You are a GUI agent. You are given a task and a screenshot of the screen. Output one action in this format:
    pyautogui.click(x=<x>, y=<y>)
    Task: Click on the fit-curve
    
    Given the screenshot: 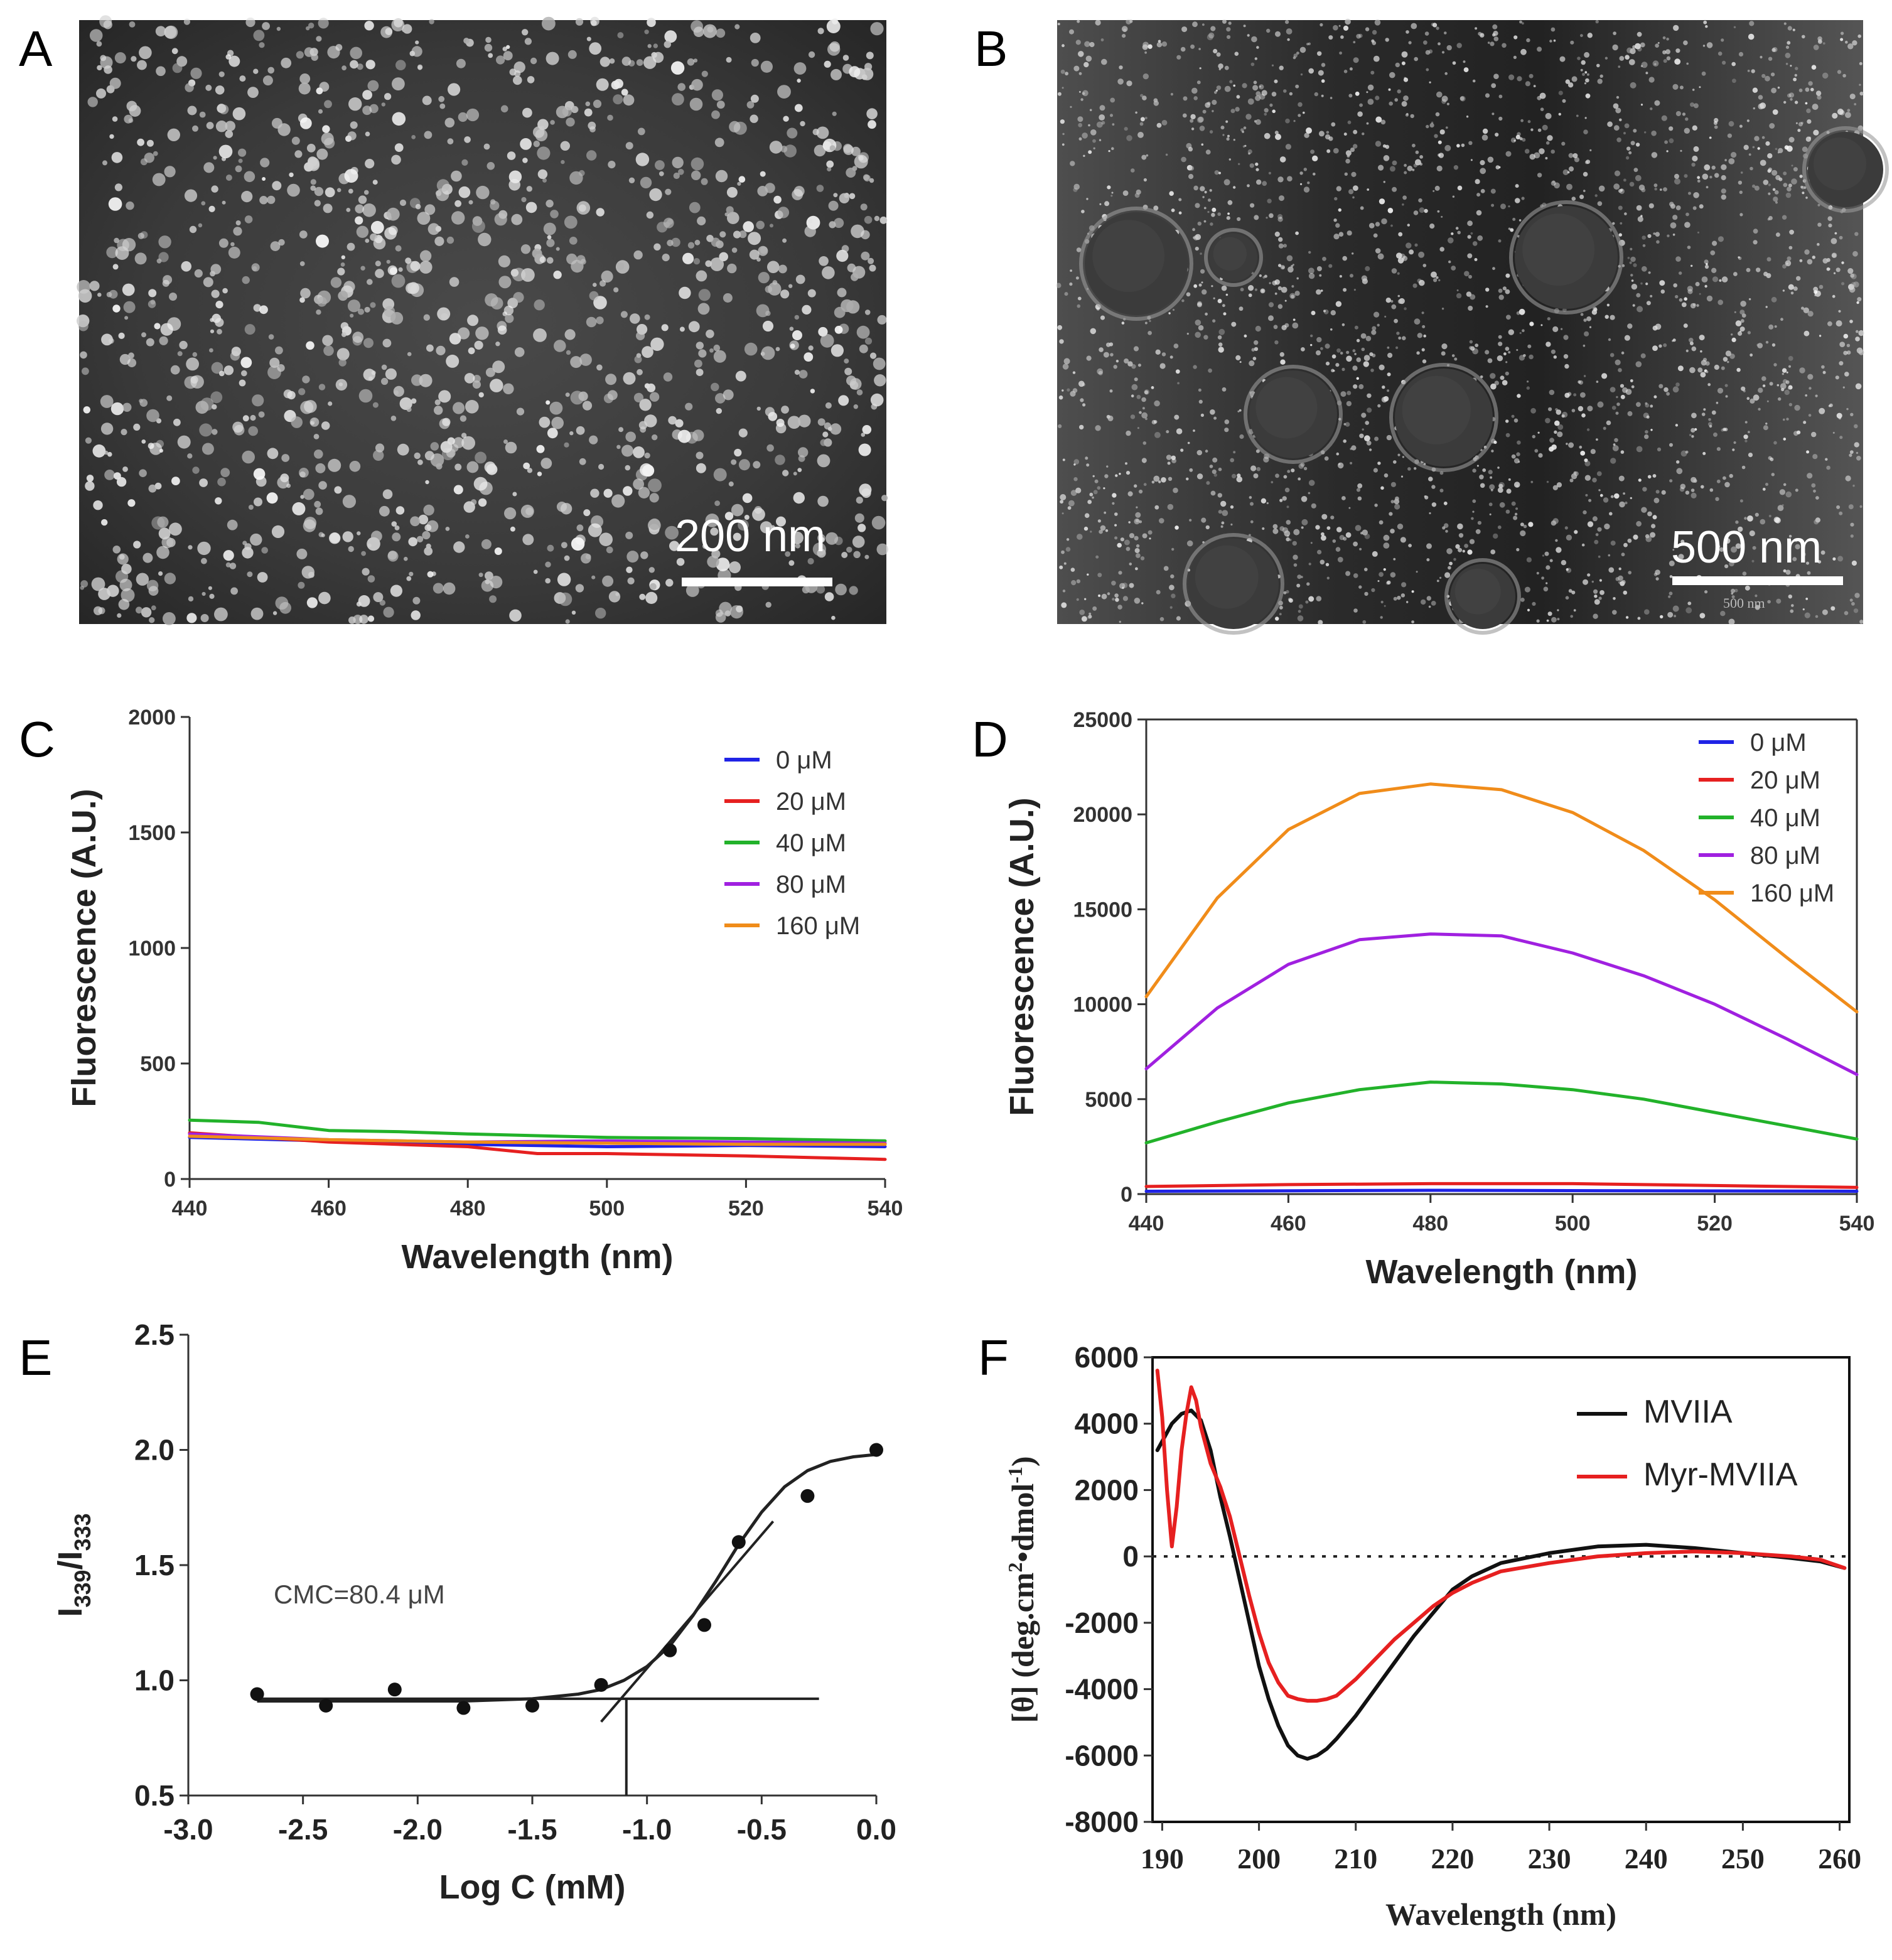 What is the action you would take?
    pyautogui.click(x=567, y=1578)
    